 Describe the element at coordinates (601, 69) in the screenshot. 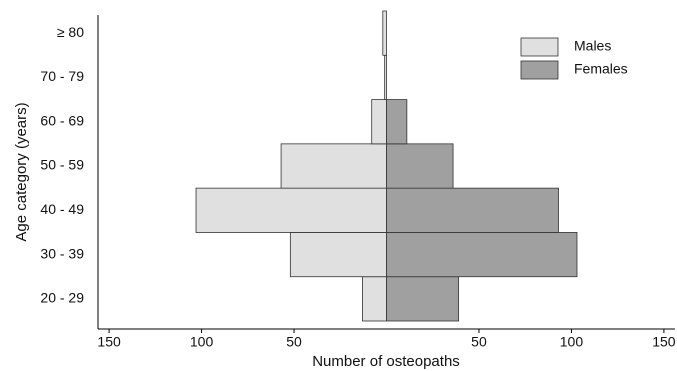

I see `legend-label: Females` at that location.